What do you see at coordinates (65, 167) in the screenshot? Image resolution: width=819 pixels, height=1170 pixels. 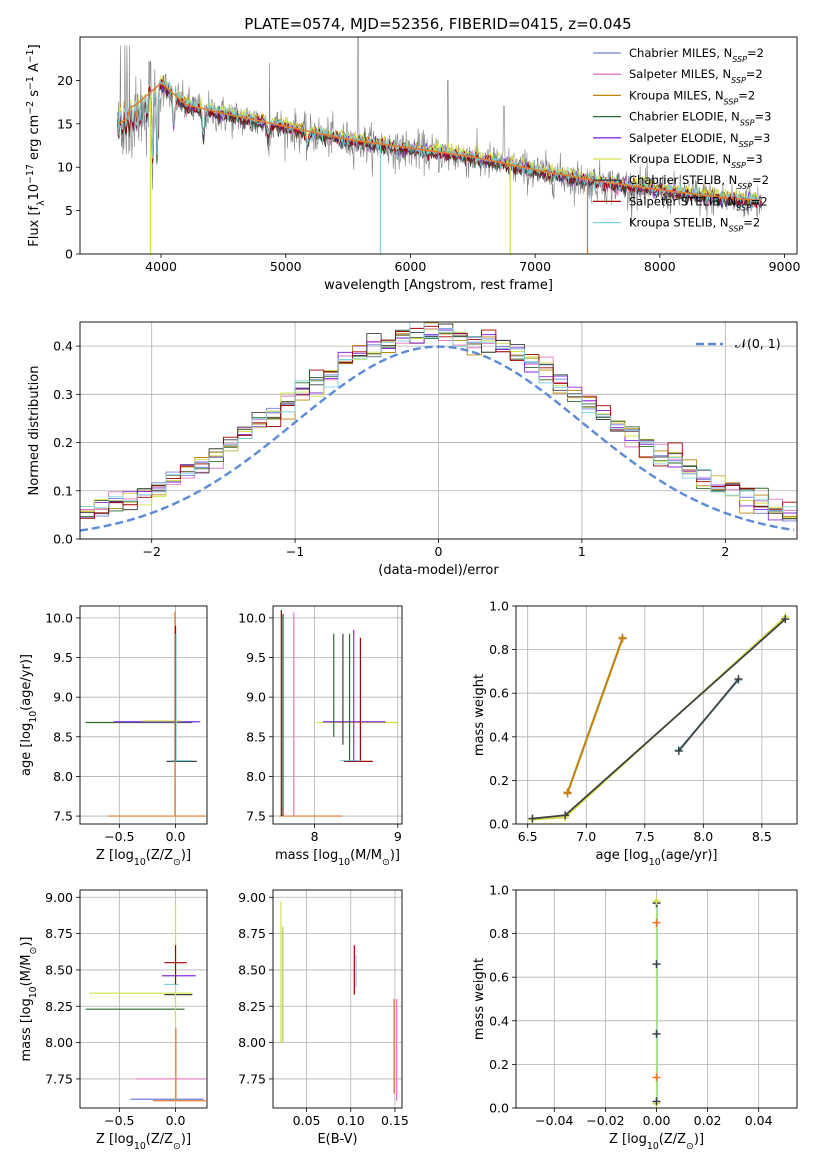 I see `spectrum-ytick-label: 10` at bounding box center [65, 167].